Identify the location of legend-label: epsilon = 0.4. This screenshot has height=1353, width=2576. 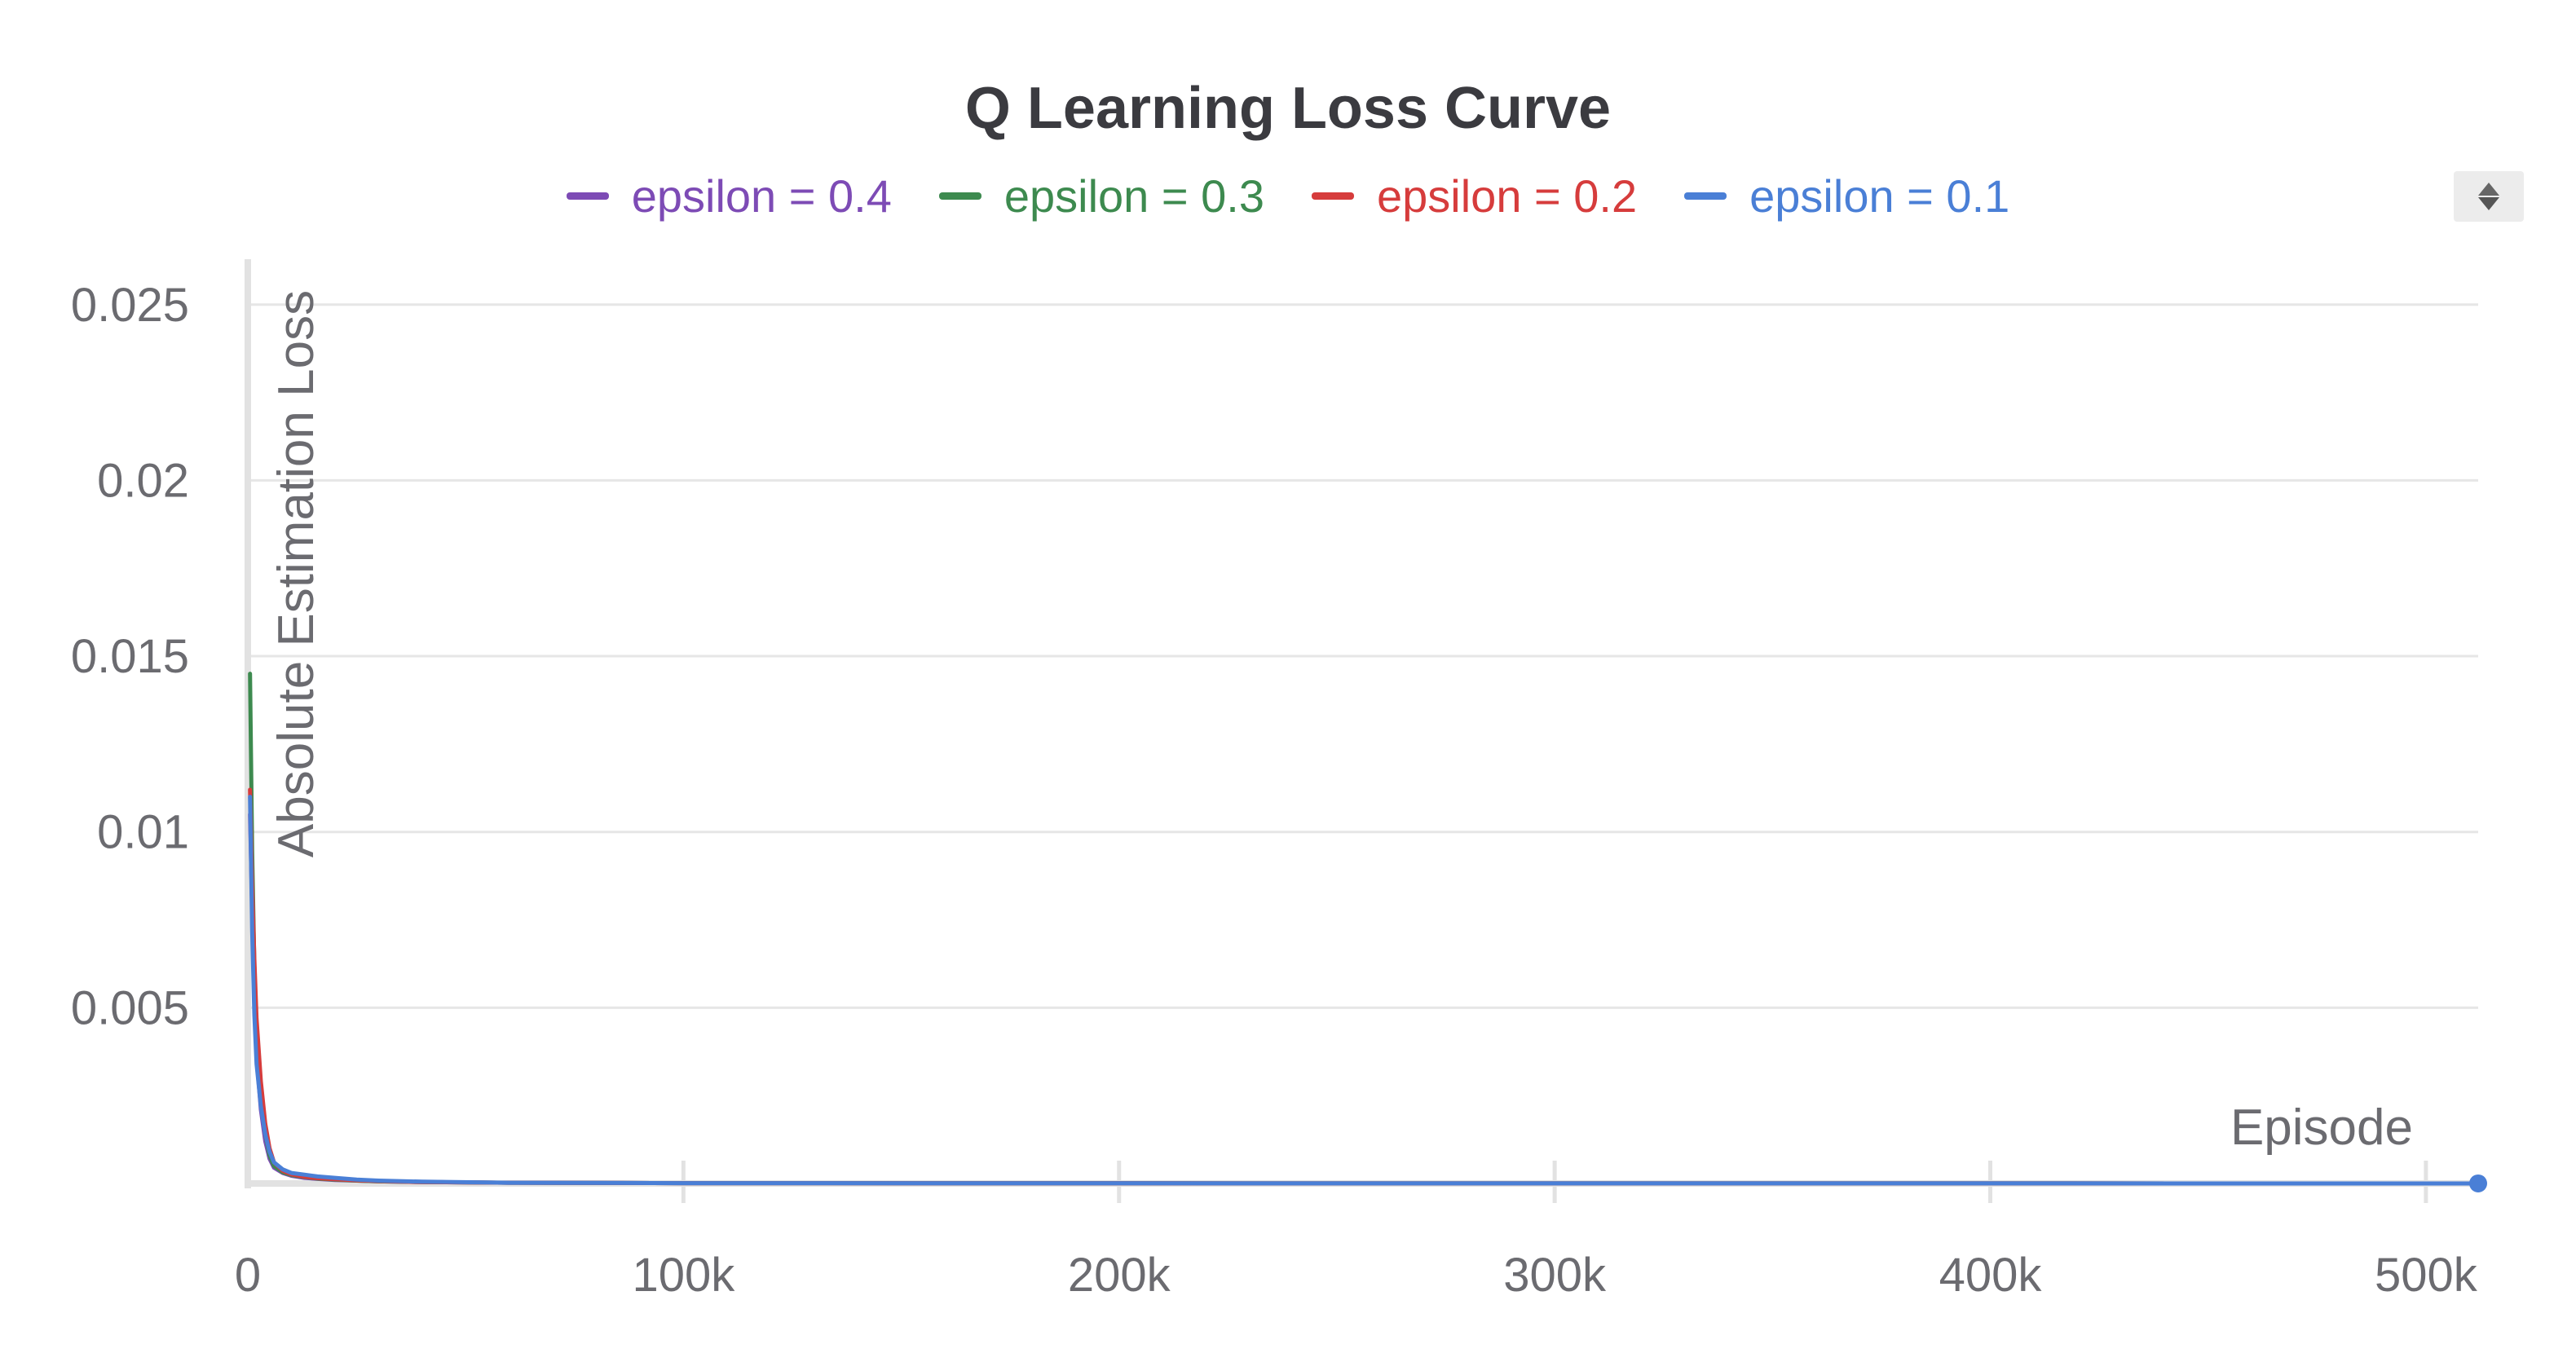
(761, 196).